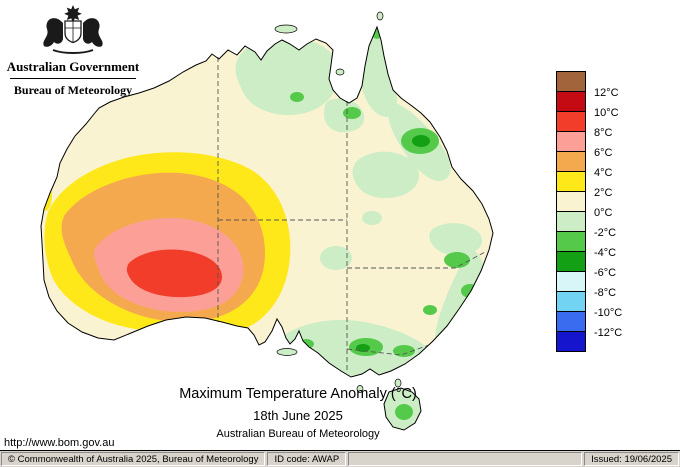 Image resolution: width=680 pixels, height=467 pixels. Describe the element at coordinates (603, 133) in the screenshot. I see `legend-label: 8°C` at that location.